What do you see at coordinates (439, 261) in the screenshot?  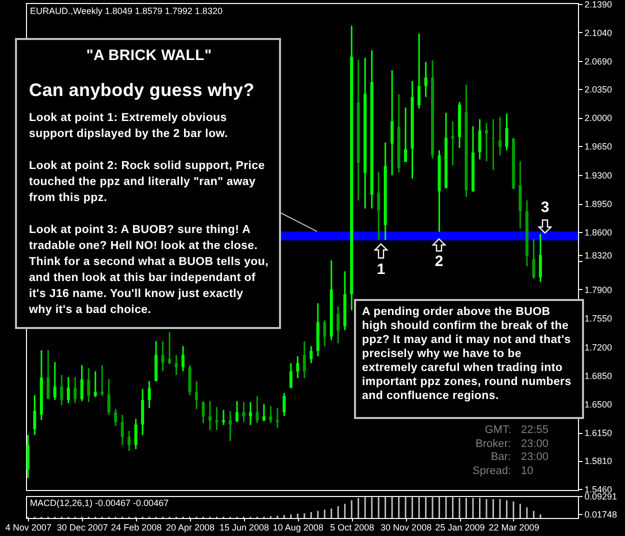 I see `annotation: 2` at bounding box center [439, 261].